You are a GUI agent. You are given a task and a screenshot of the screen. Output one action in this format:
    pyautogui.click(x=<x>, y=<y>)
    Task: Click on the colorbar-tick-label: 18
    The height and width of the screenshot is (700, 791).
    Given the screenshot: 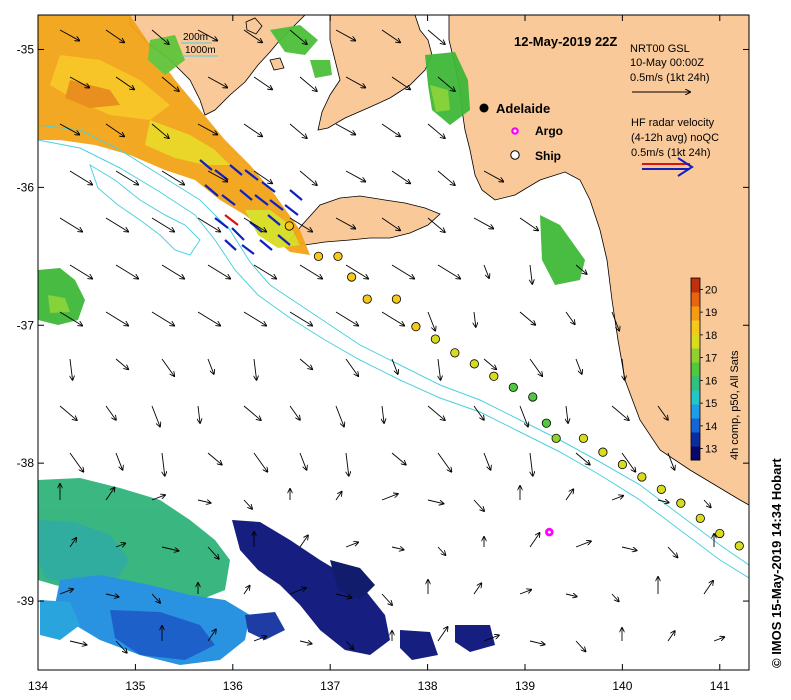 What is the action you would take?
    pyautogui.click(x=711, y=336)
    